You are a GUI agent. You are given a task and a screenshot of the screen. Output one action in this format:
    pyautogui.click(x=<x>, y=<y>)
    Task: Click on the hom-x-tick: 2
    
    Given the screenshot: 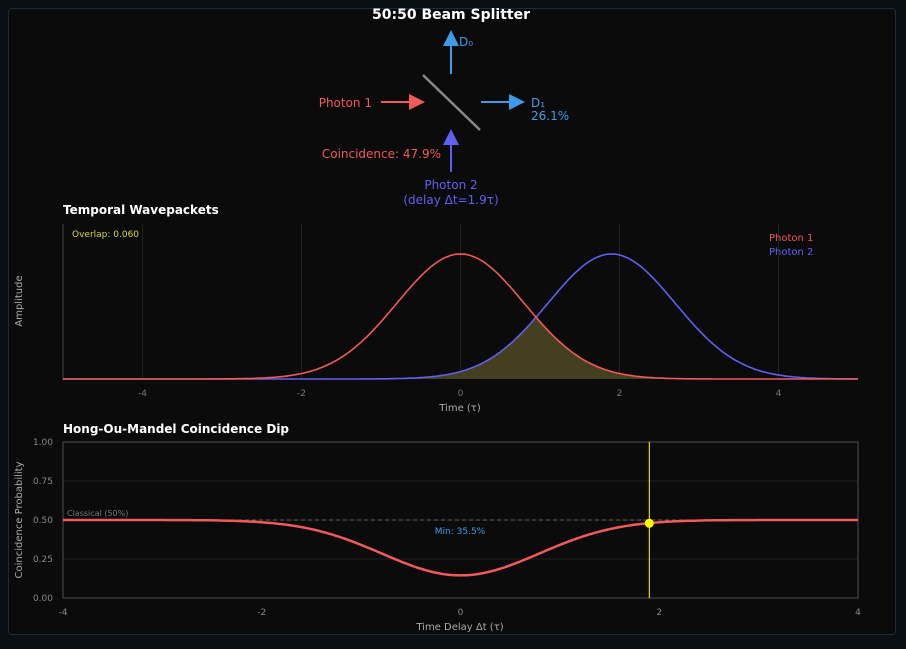 What is the action you would take?
    pyautogui.click(x=659, y=613)
    